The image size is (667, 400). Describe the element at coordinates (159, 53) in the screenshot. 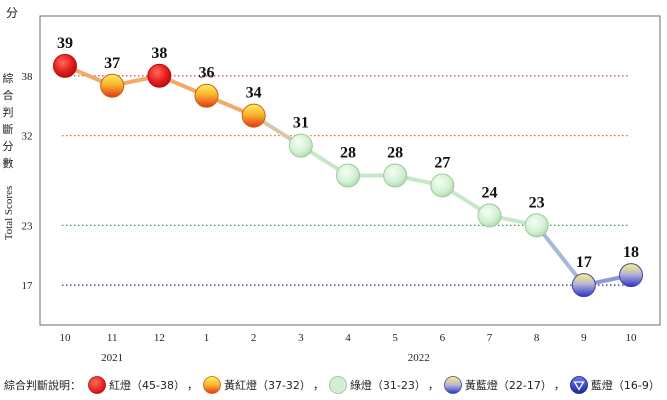

I see `data-label: 38` at that location.